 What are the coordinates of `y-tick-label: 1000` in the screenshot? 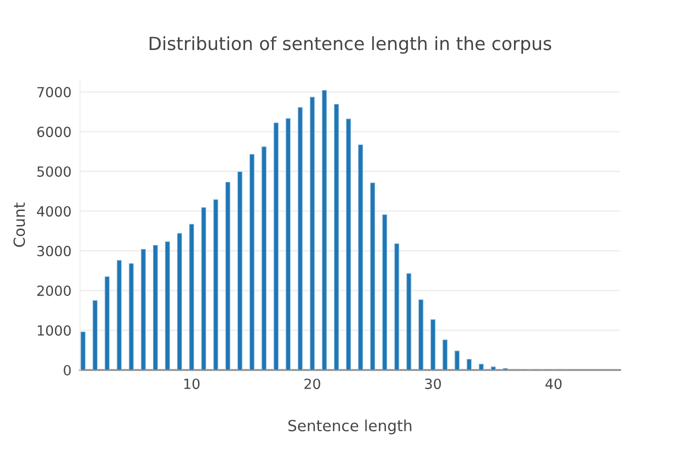 It's located at (54, 330).